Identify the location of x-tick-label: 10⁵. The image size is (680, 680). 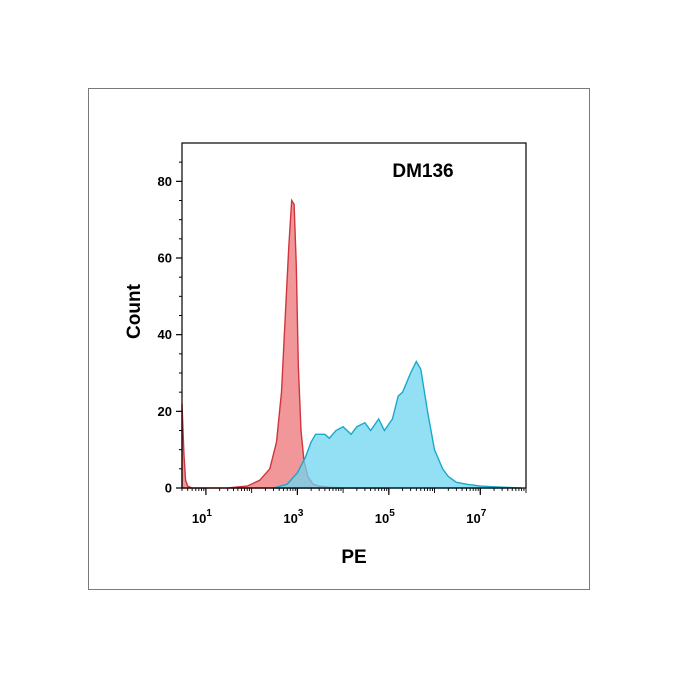
(385, 517).